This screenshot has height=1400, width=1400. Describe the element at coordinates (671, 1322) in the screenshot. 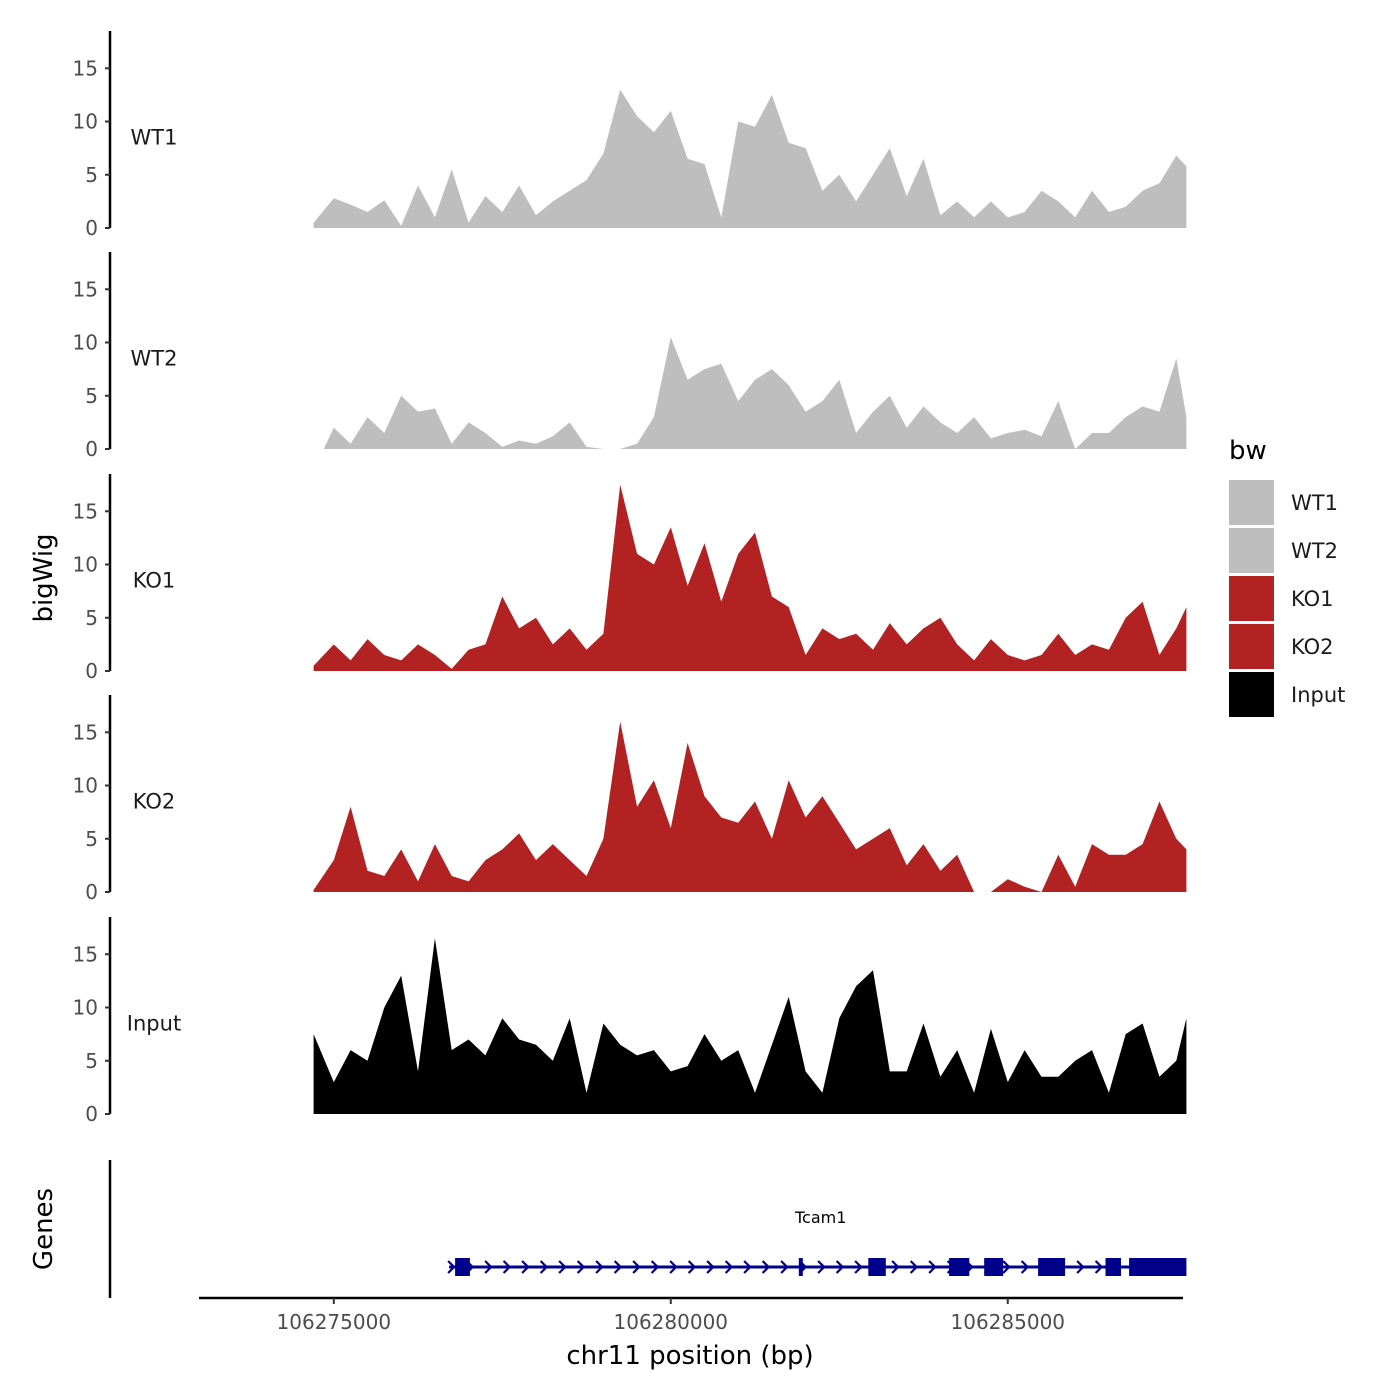

I see `x-tick-label-106280000: 106280000` at that location.